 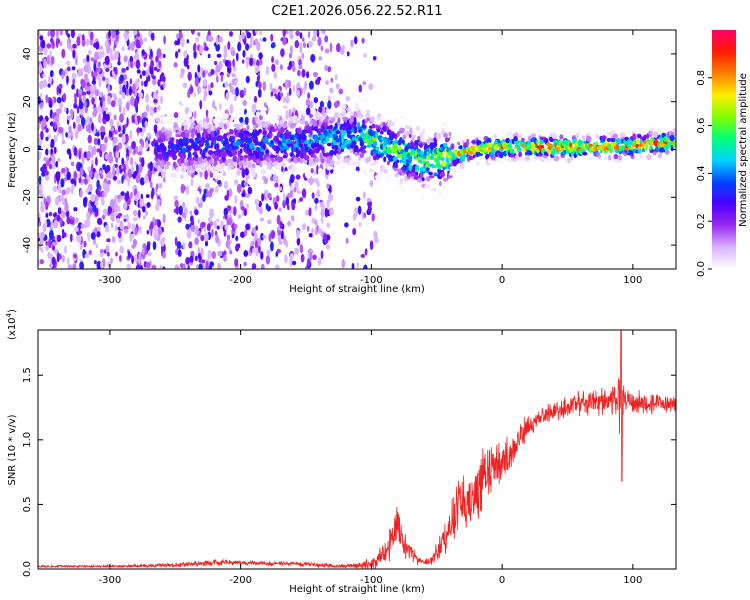 What do you see at coordinates (12, 150) in the screenshot?
I see `spectrogram-y-label: Frequency (Hz)` at bounding box center [12, 150].